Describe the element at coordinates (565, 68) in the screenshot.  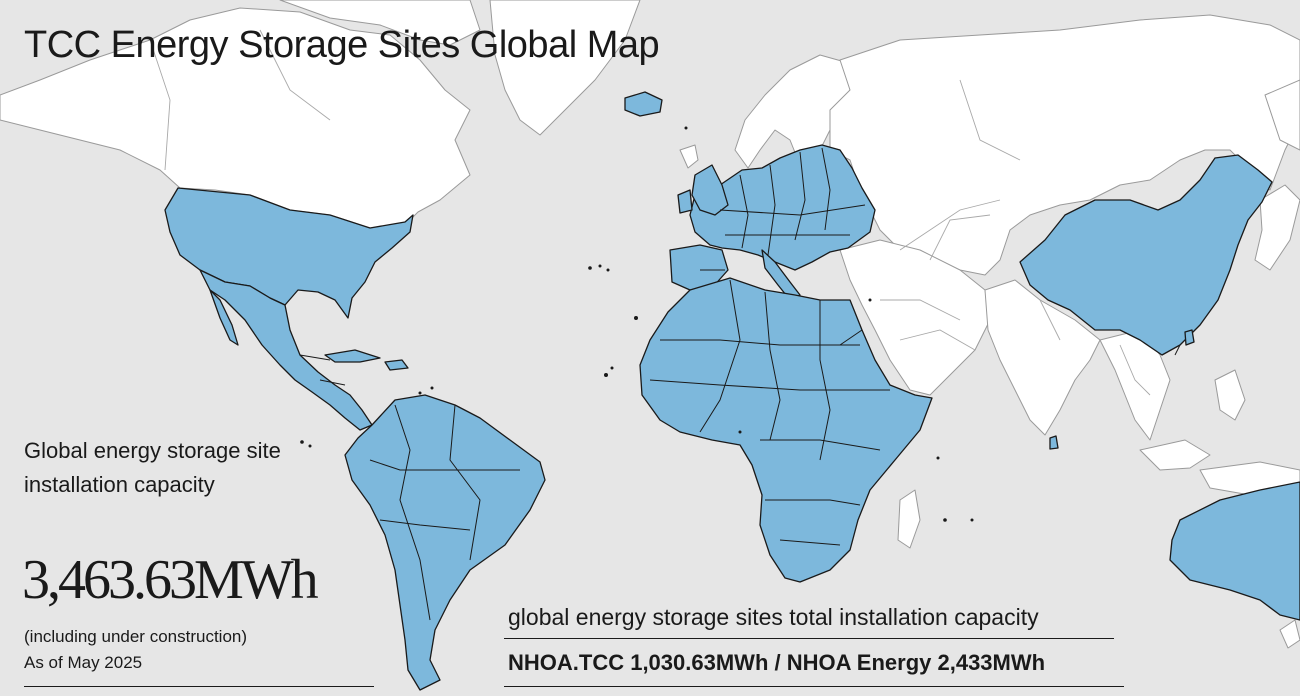
I see `greenland` at that location.